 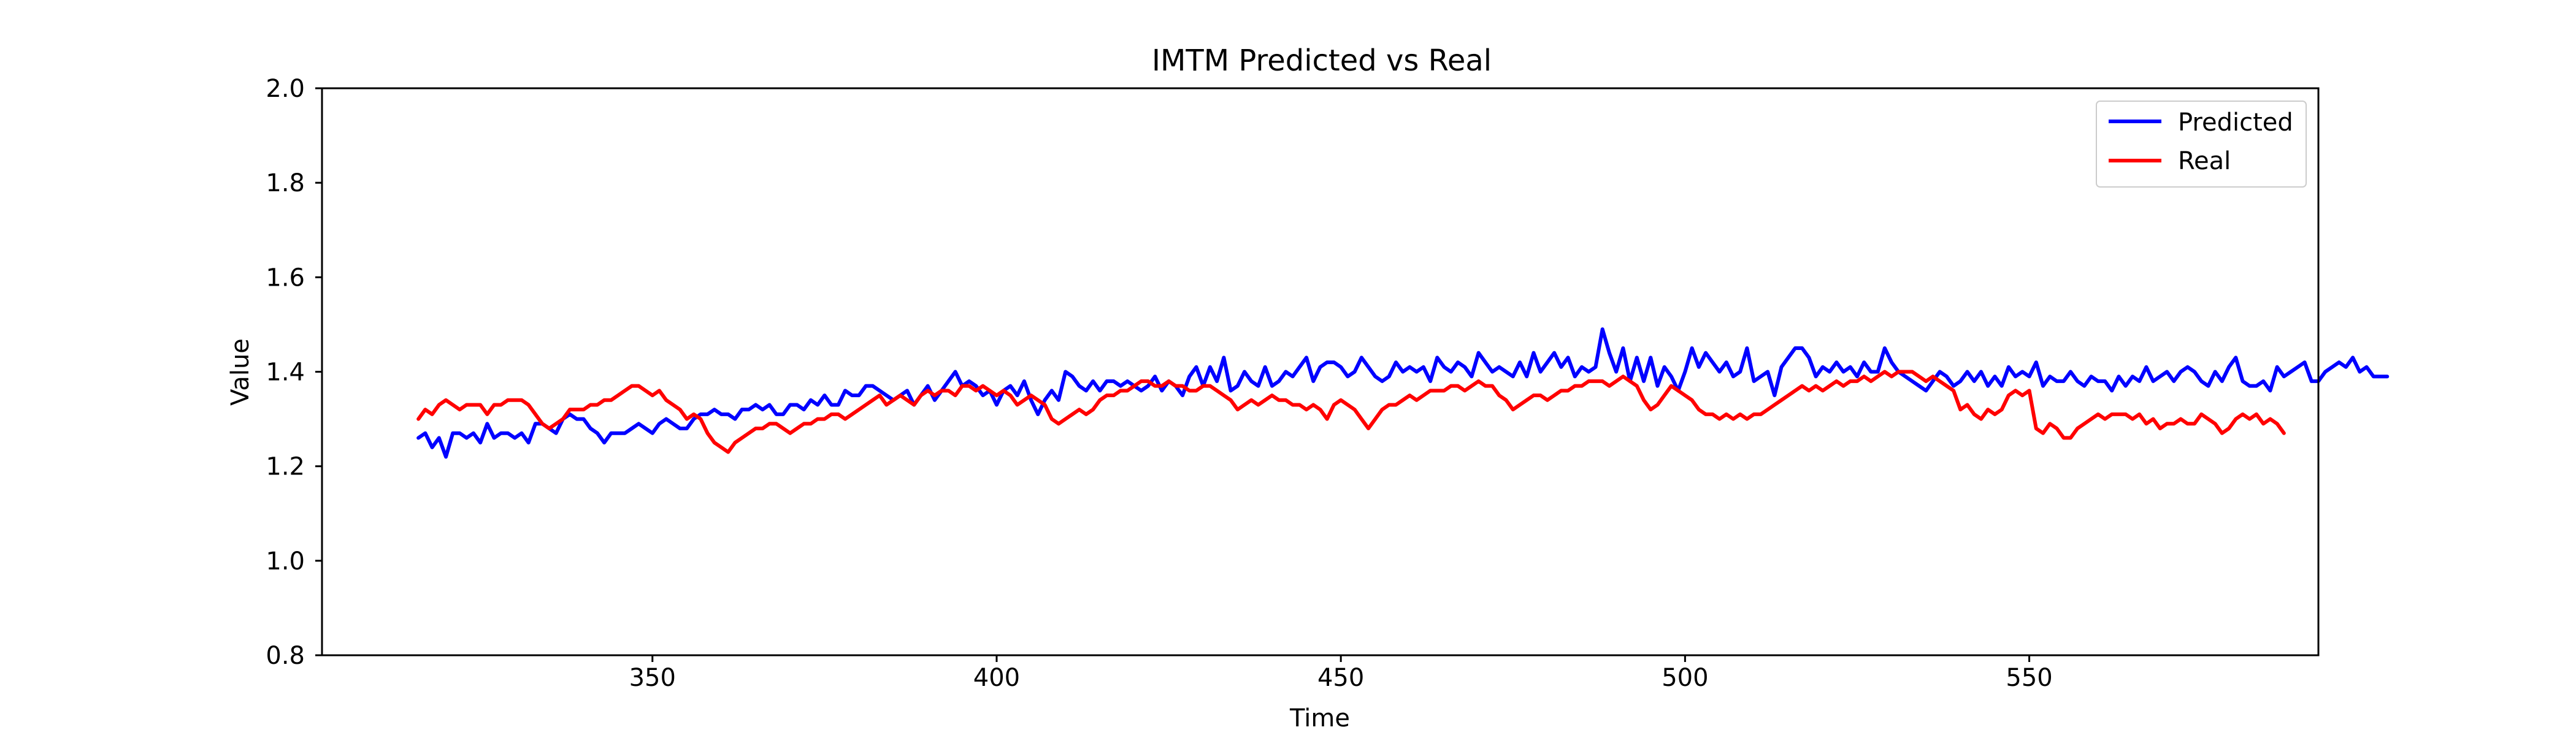 I want to click on y-tick-label: 1.2, so click(x=285, y=467).